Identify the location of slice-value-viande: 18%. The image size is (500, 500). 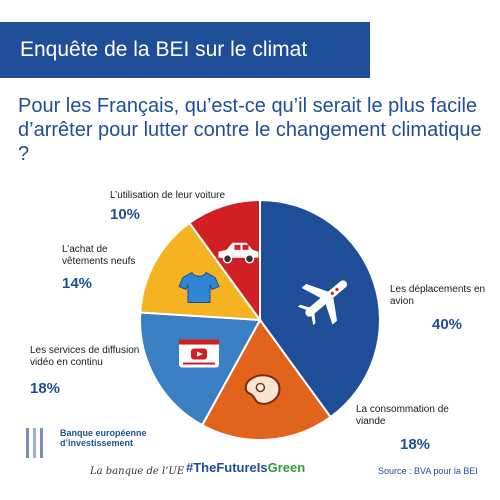
(415, 444).